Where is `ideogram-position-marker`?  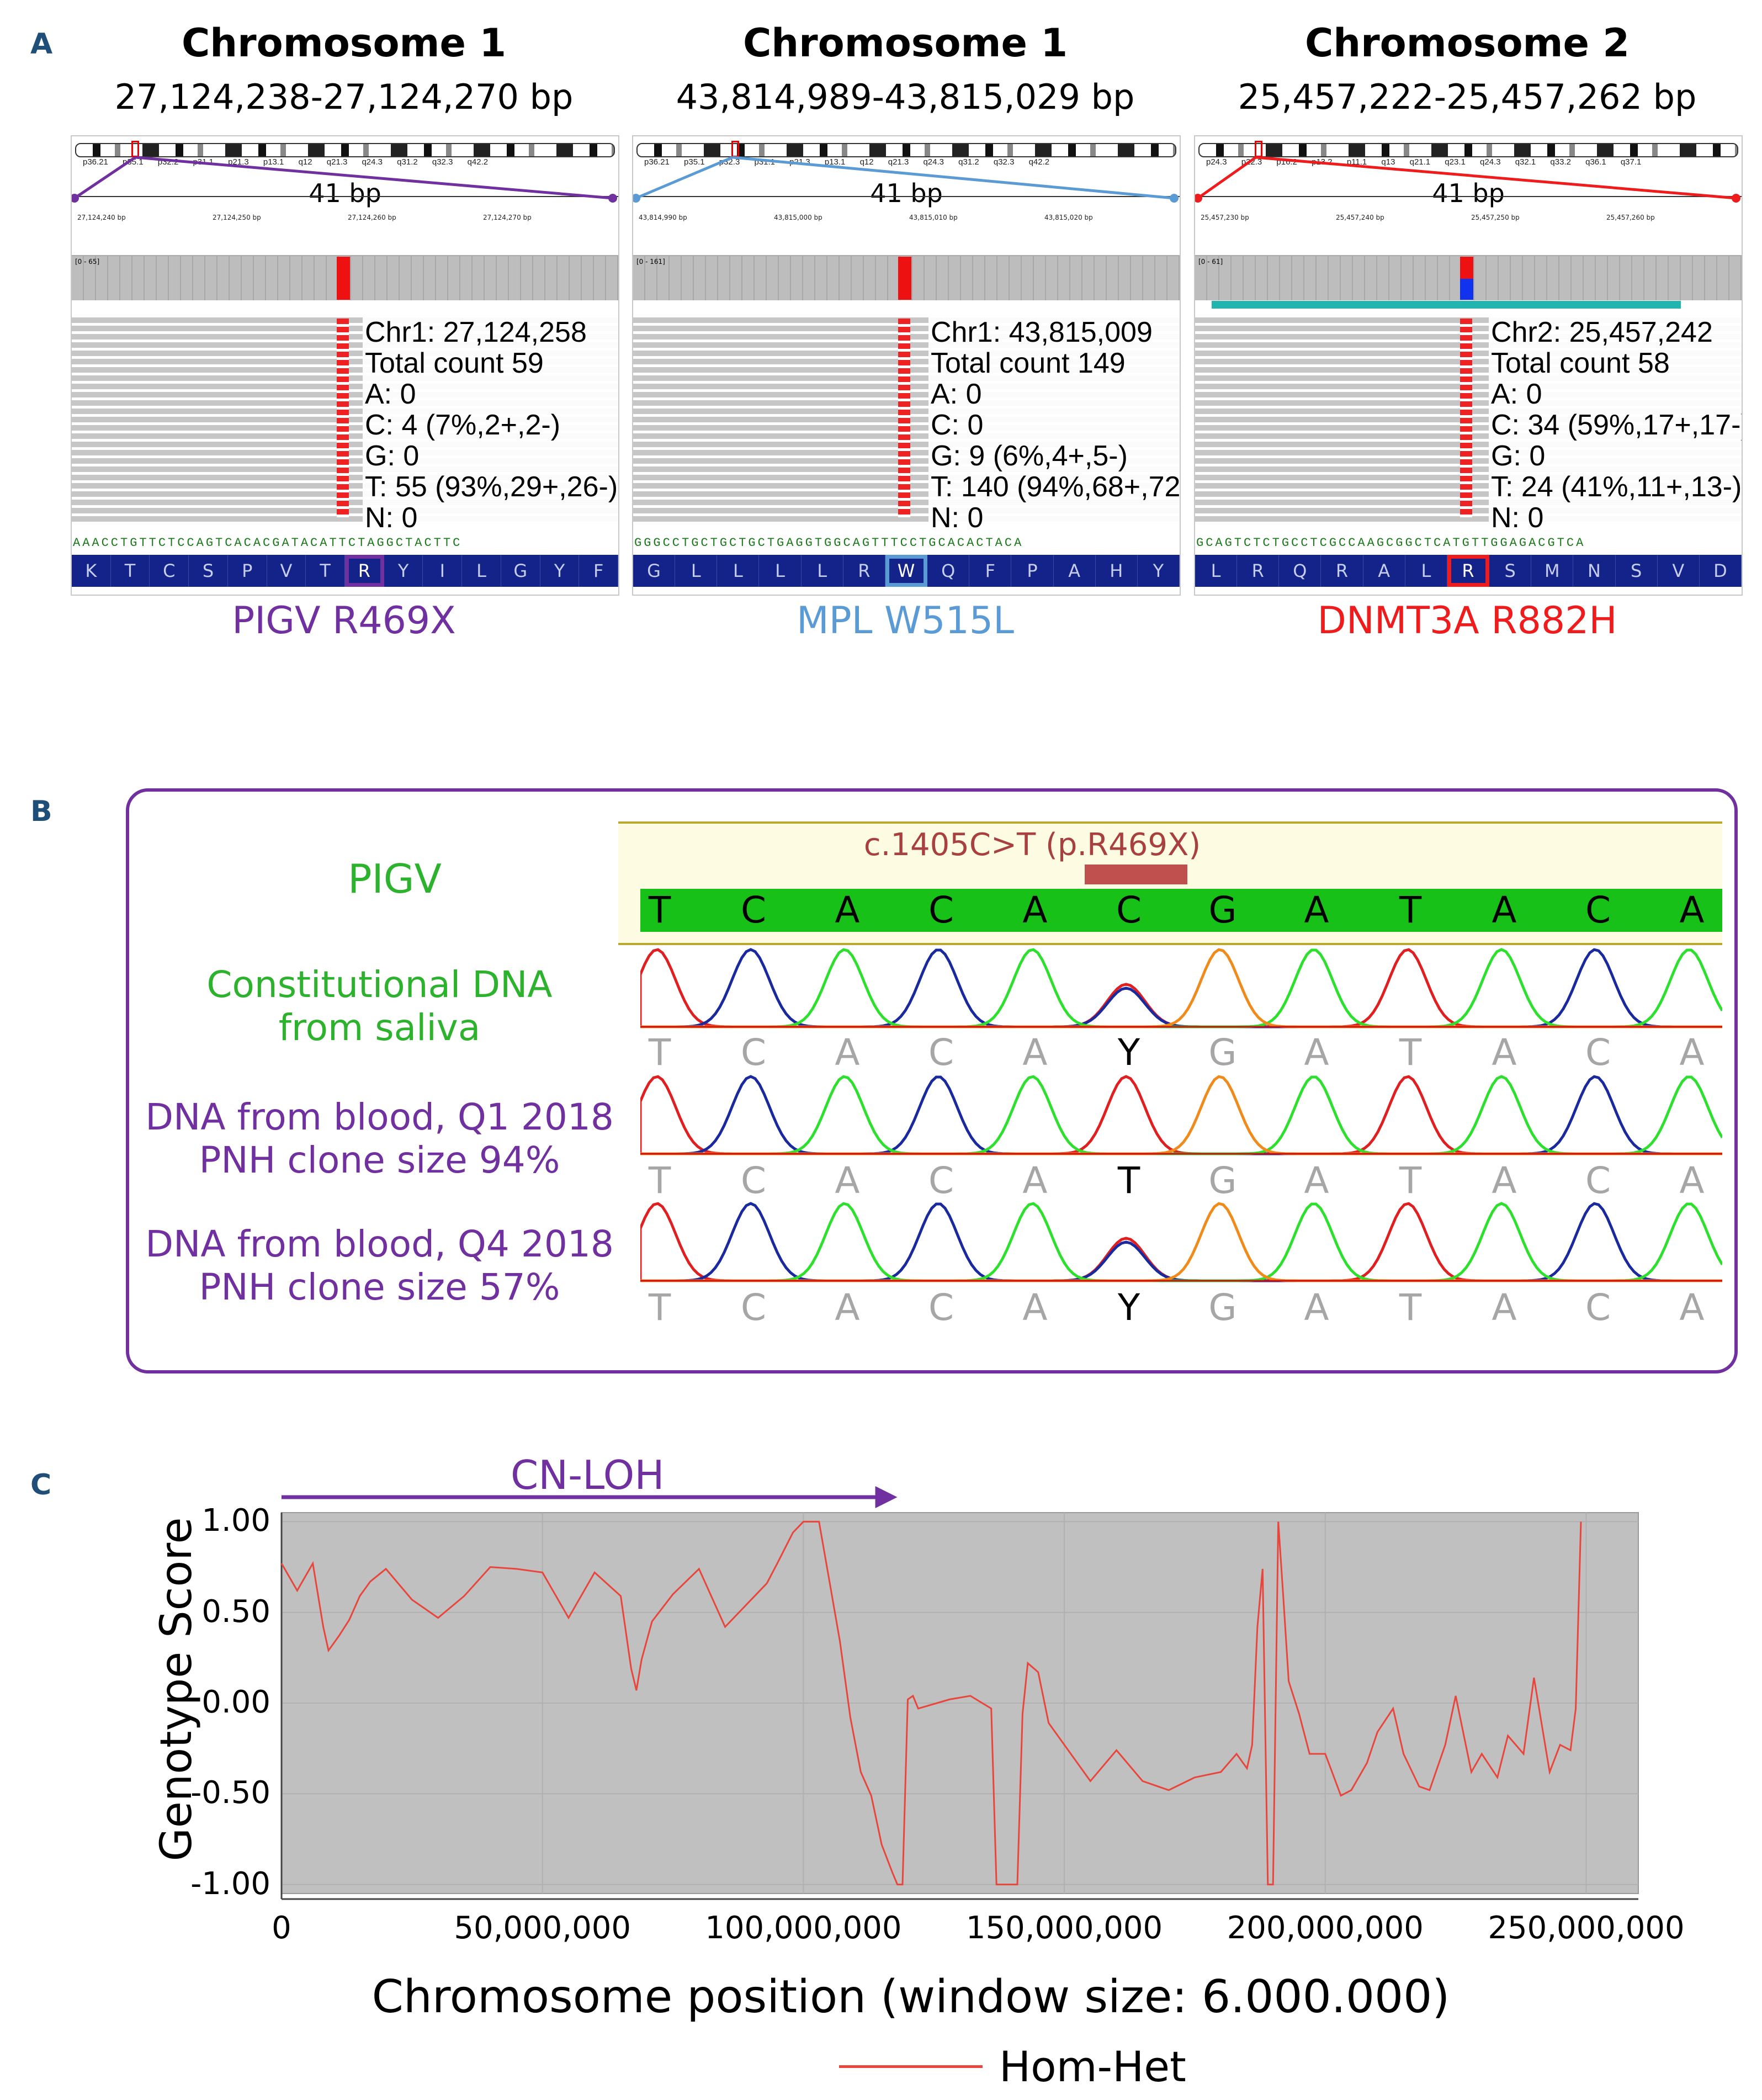 ideogram-position-marker is located at coordinates (135, 149).